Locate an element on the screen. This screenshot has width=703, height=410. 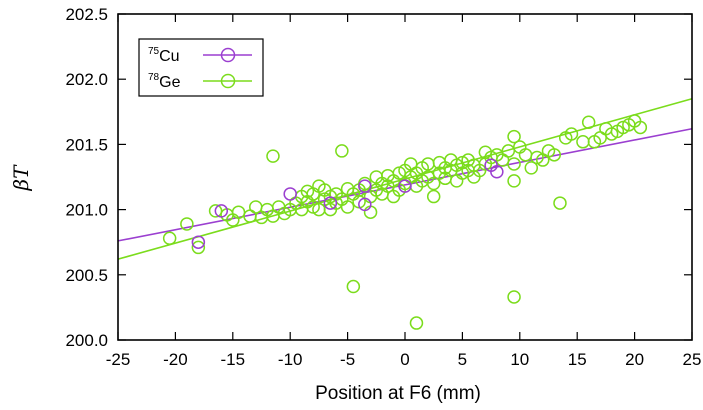
legend: 75Cu 78Ge is located at coordinates (201, 67).